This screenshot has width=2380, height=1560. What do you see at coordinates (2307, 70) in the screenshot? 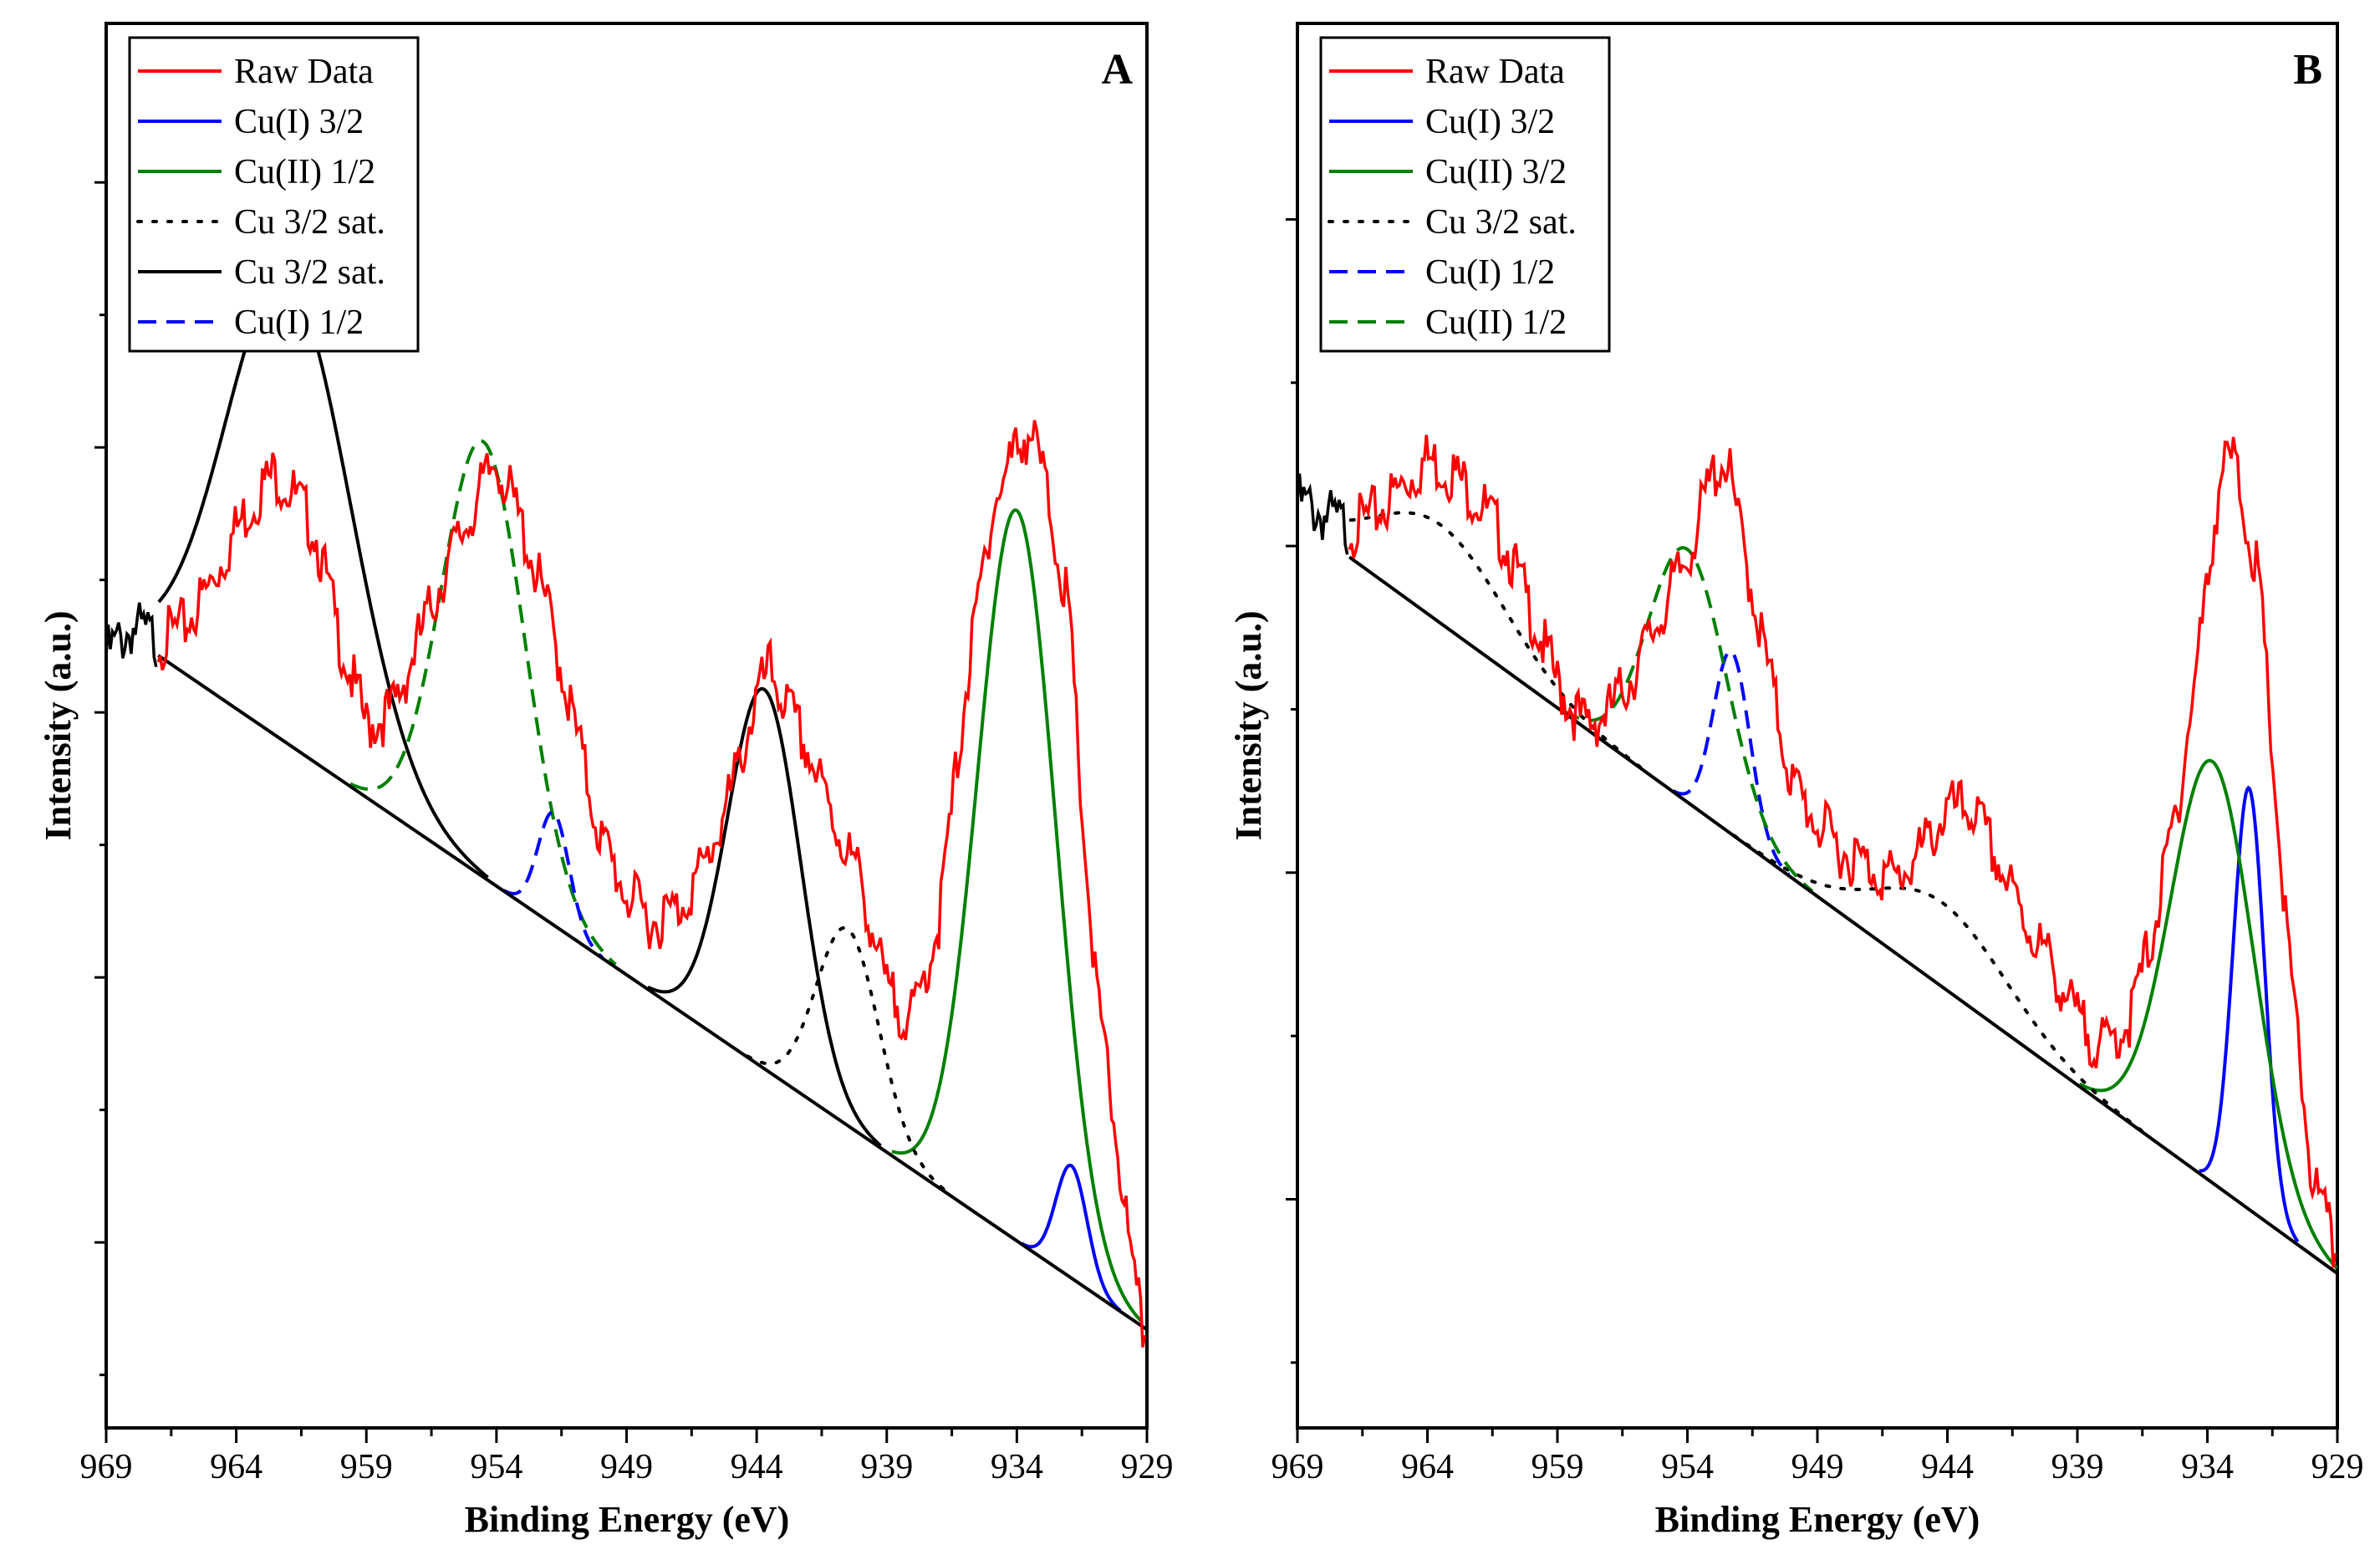
I see `panel-letter: B` at bounding box center [2307, 70].